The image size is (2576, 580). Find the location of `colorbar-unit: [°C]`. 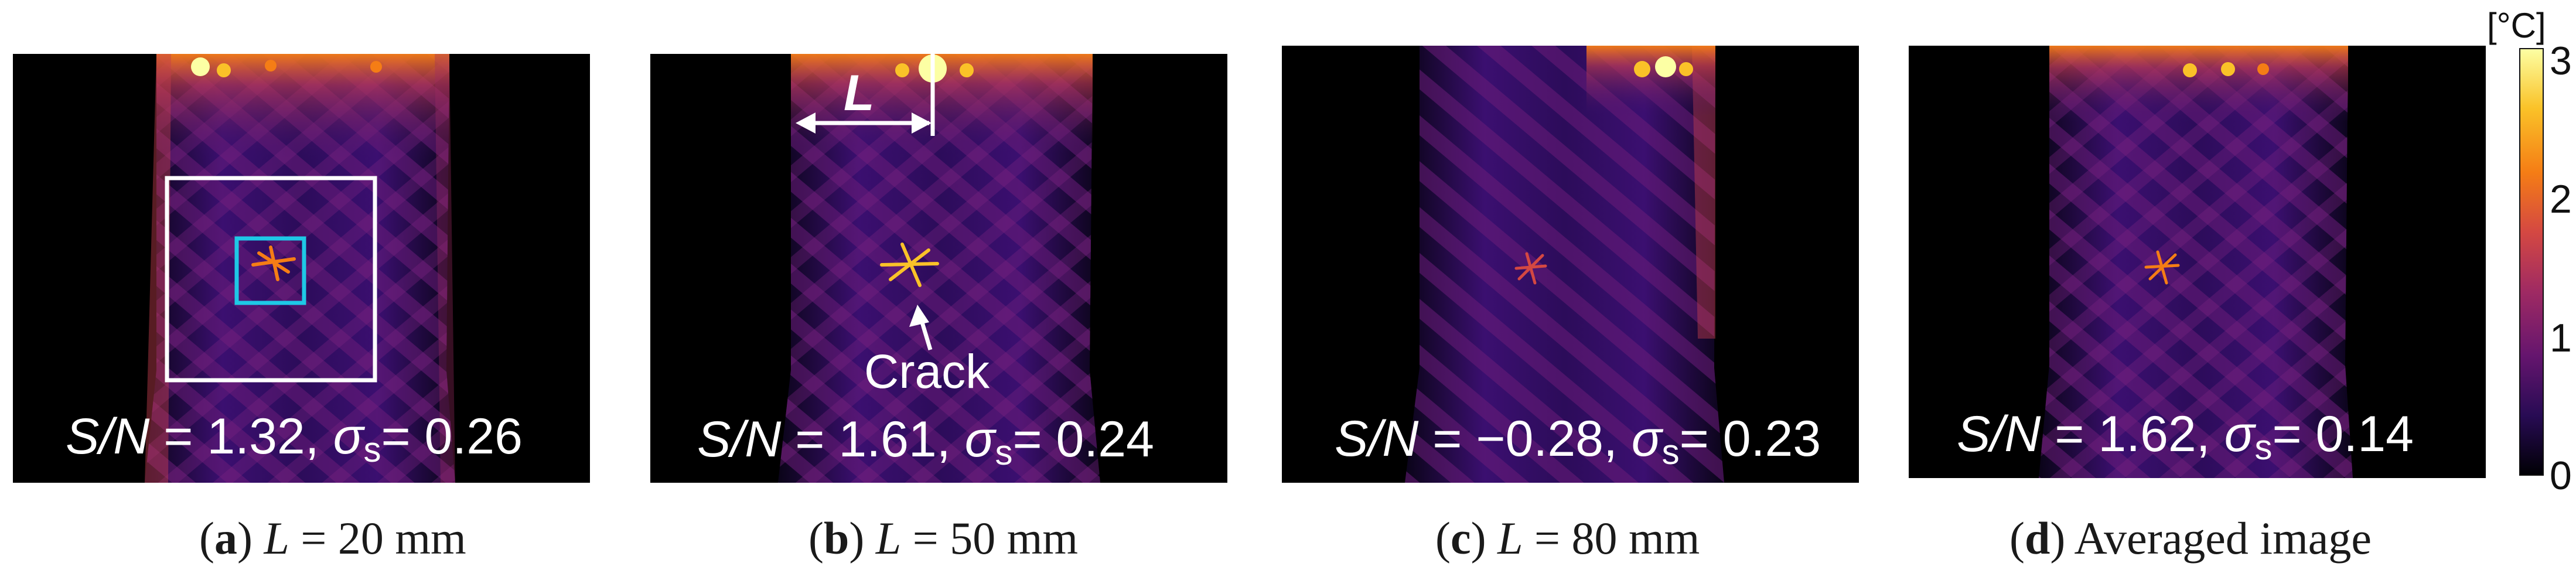

colorbar-unit: [°C] is located at coordinates (2516, 25).